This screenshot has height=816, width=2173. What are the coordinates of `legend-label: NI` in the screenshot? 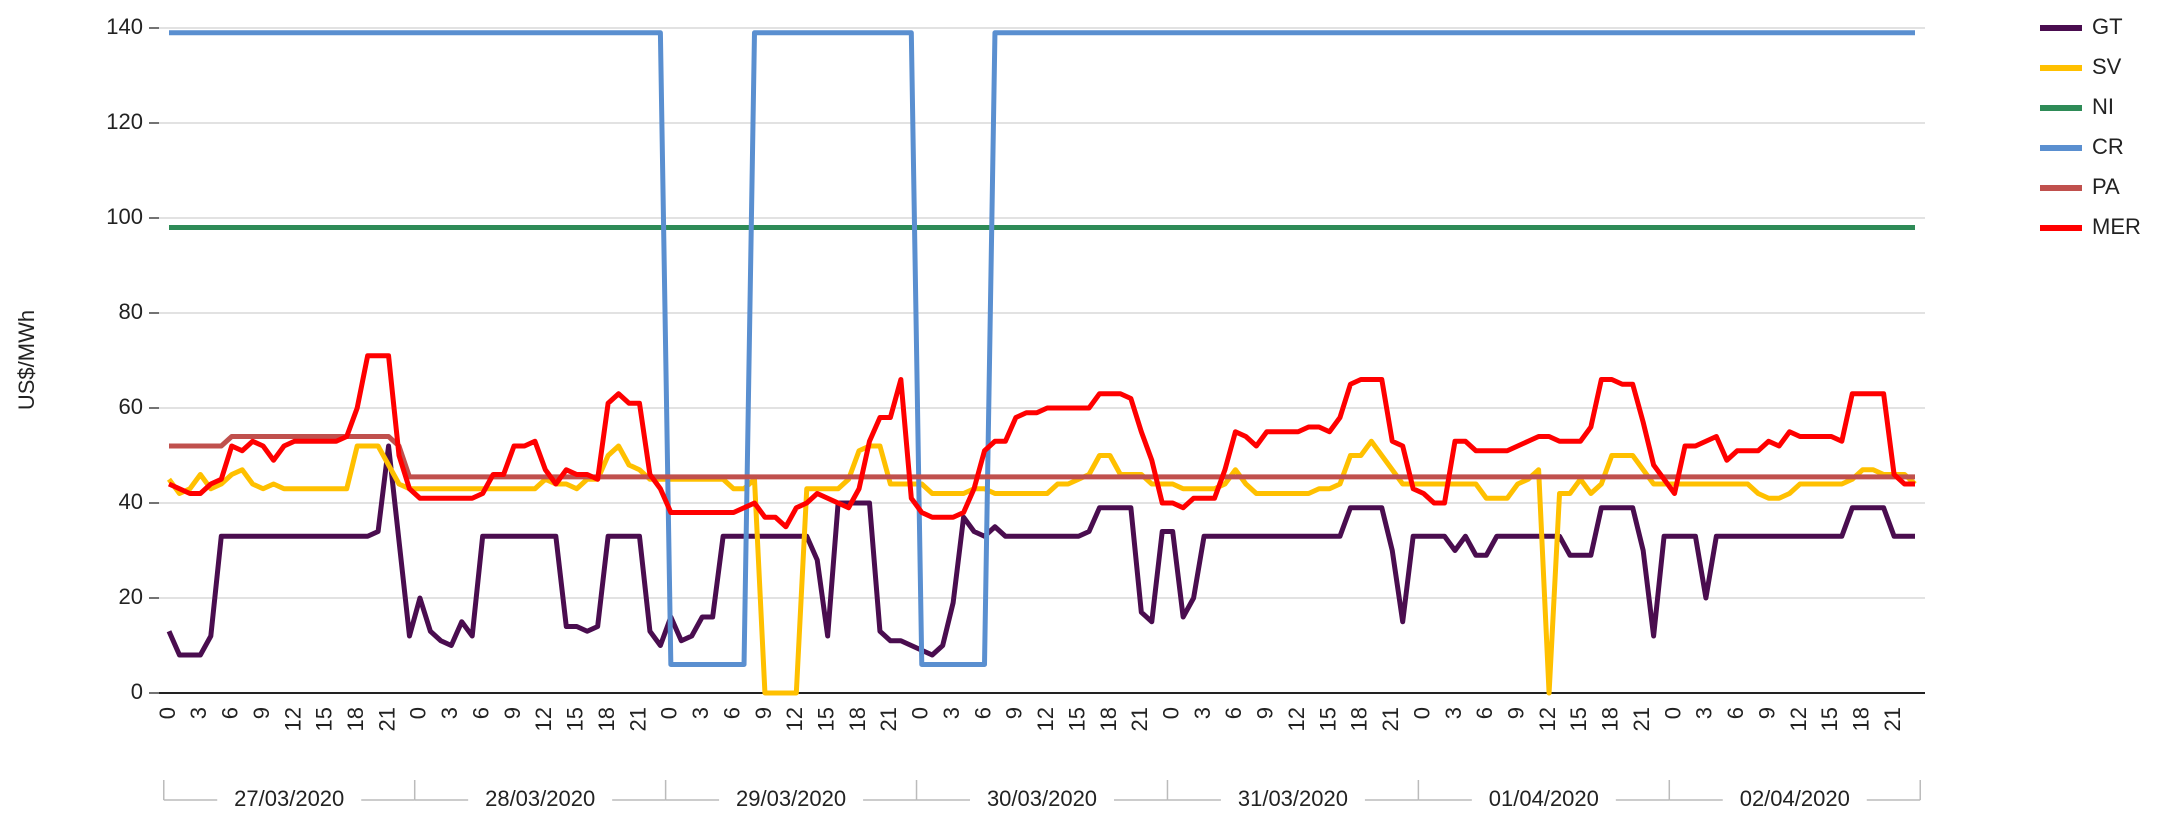 It's located at (2103, 106).